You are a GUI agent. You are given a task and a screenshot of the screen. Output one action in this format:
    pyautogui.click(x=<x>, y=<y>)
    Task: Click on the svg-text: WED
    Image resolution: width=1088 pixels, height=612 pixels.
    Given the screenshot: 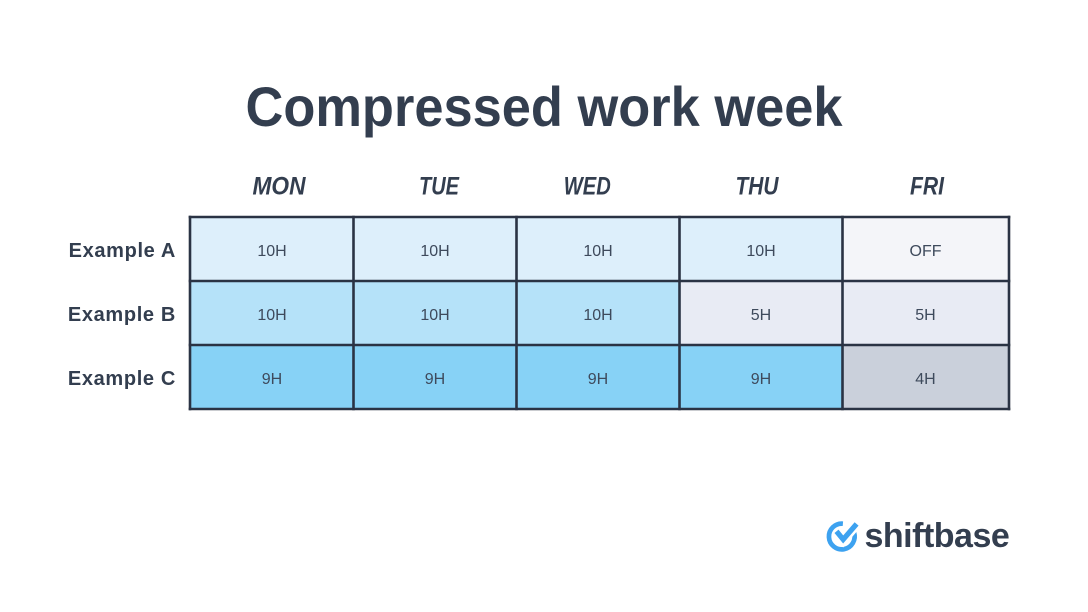 What is the action you would take?
    pyautogui.click(x=587, y=187)
    